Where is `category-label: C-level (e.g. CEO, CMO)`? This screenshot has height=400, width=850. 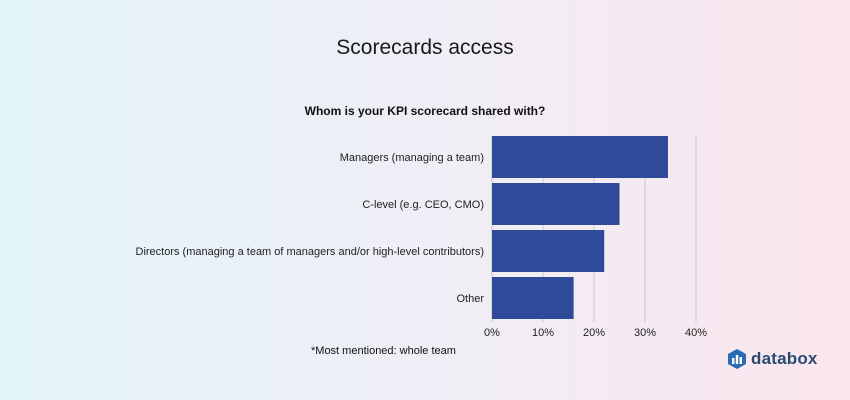
category-label: C-level (e.g. CEO, CMO) is located at coordinates (423, 205).